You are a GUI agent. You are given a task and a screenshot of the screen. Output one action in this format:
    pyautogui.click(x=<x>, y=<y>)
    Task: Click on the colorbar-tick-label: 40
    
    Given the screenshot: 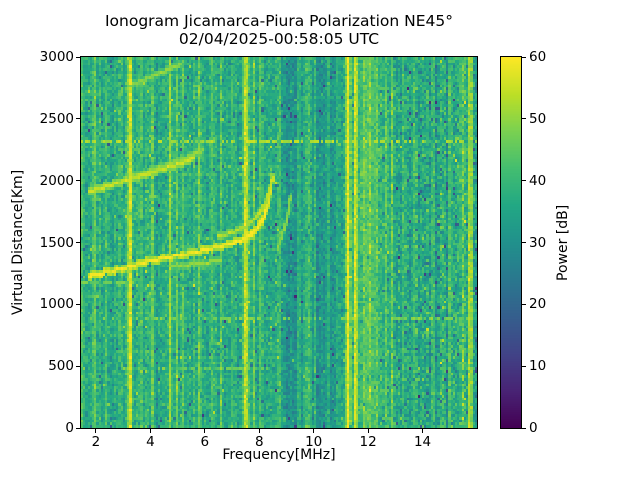 What is the action you would take?
    pyautogui.click(x=538, y=180)
    